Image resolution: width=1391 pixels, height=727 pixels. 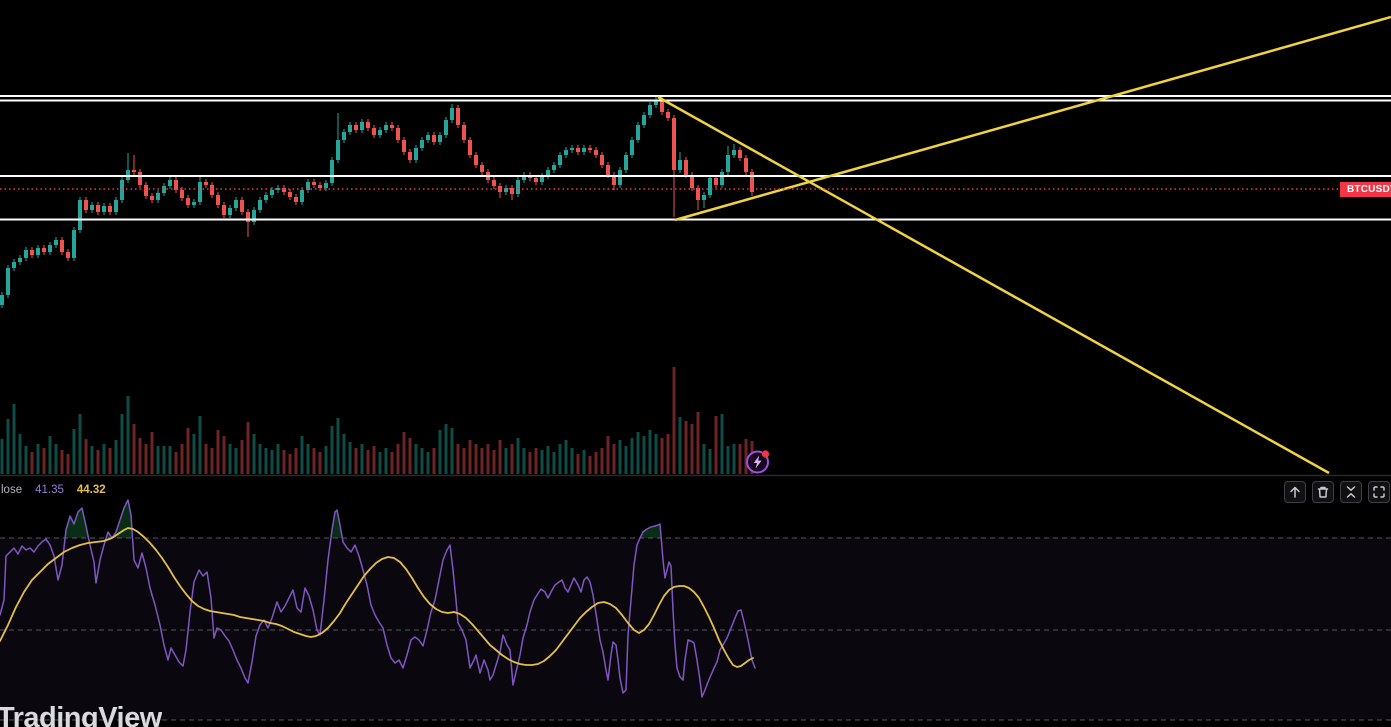 What do you see at coordinates (49, 490) in the screenshot?
I see `rsi-value: 41.35` at bounding box center [49, 490].